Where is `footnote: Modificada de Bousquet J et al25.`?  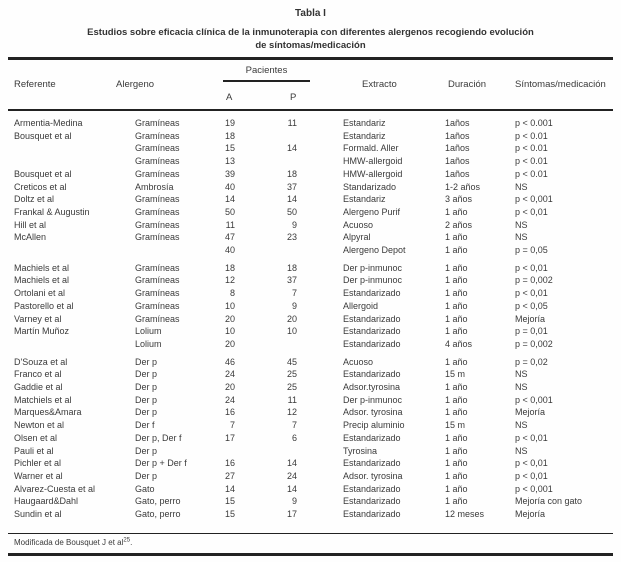
footnote: Modificada de Bousquet J et al25. is located at coordinates (73, 542).